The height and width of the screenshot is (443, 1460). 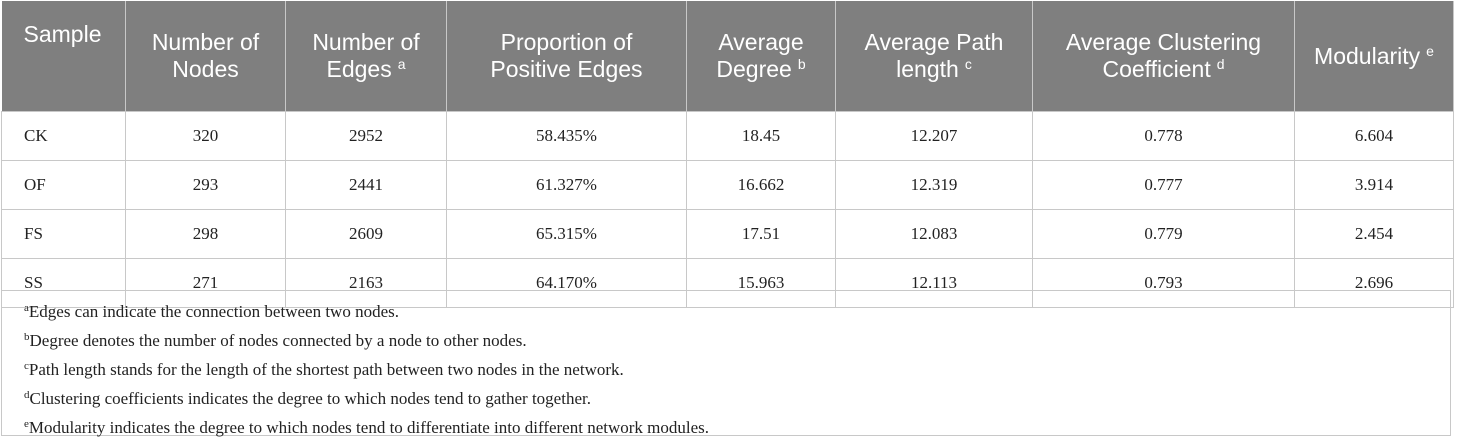 I want to click on table-cell: OF, so click(x=63, y=185).